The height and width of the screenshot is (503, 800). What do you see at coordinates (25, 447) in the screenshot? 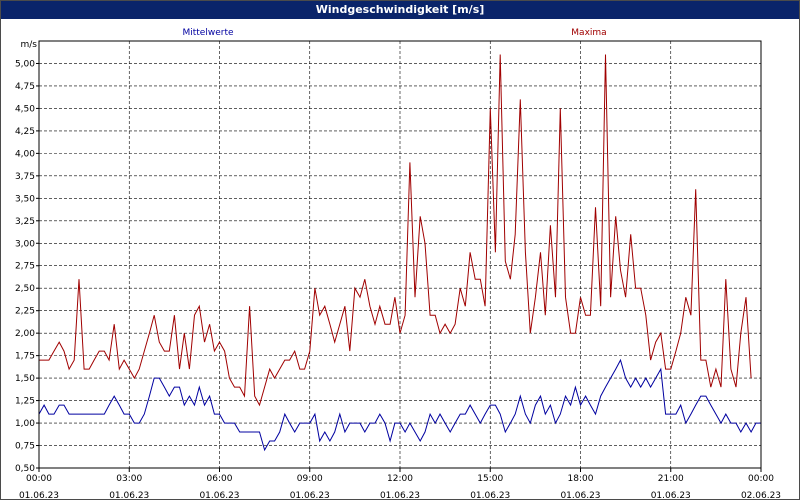
I see `y-tick-label: 0,75` at bounding box center [25, 447].